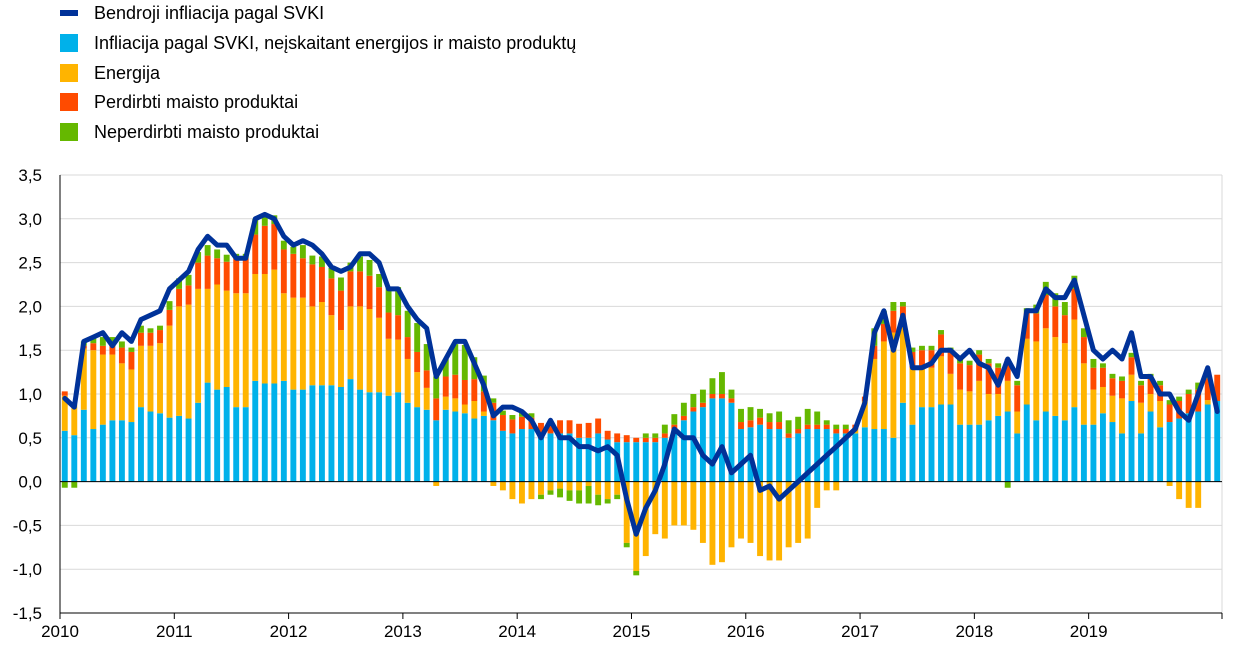  Describe the element at coordinates (30, 350) in the screenshot. I see `y-tick-label: 1,5` at that location.